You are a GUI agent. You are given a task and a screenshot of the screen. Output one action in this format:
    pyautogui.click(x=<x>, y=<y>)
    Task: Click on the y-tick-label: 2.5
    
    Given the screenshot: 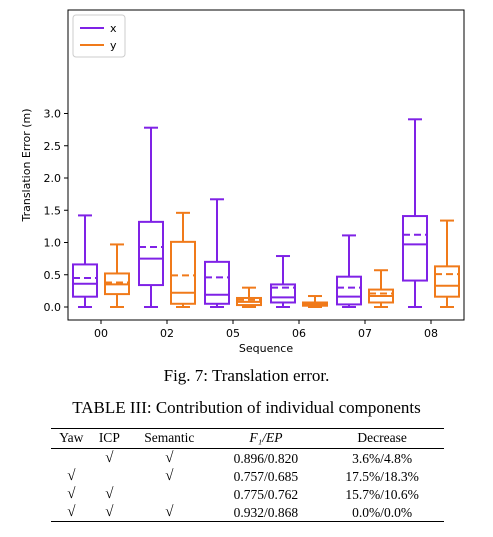 What is the action you would take?
    pyautogui.click(x=53, y=146)
    